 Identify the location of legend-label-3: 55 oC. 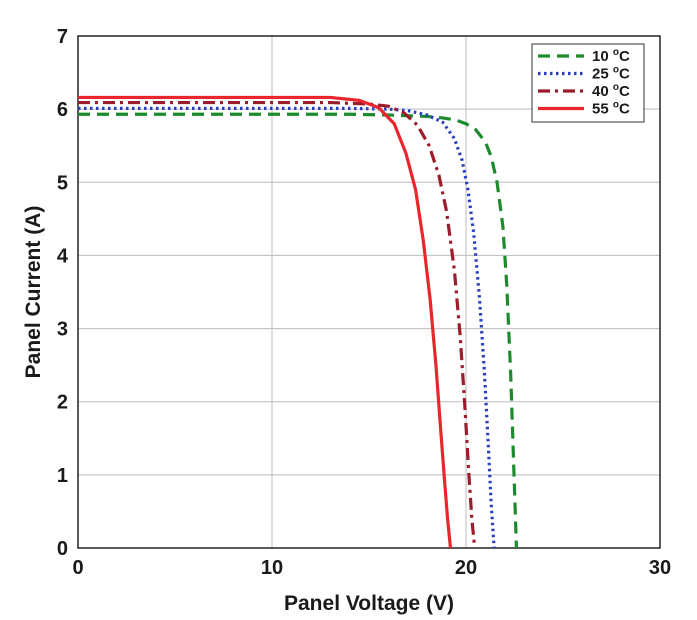
(611, 109).